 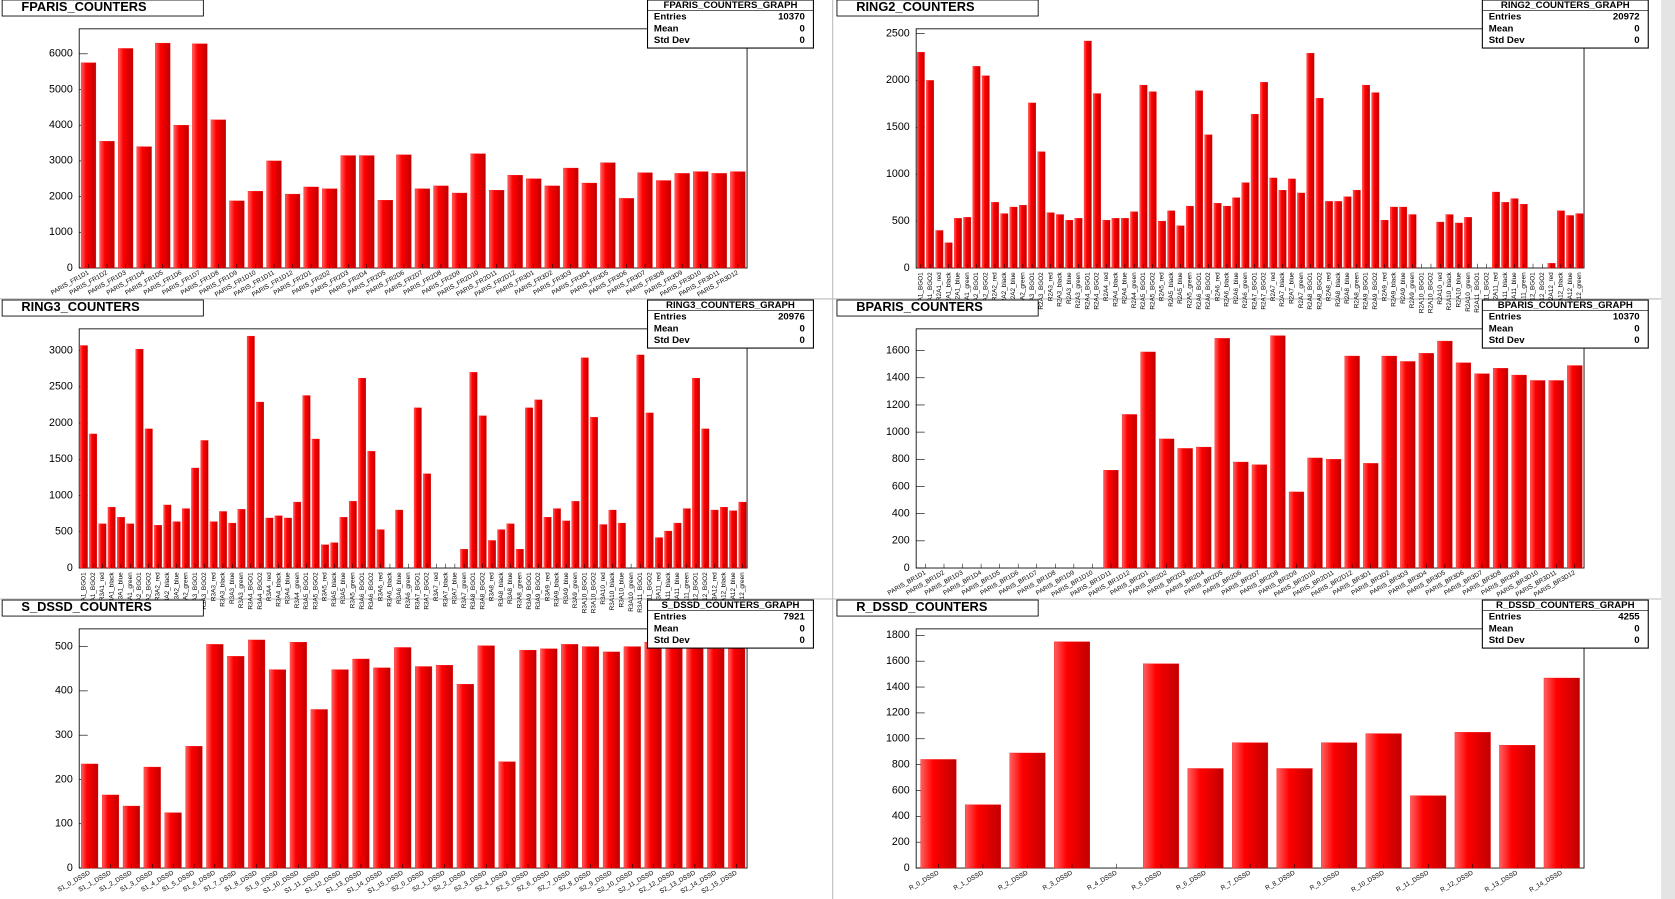 I want to click on y-tick-label: 500, so click(x=64, y=532).